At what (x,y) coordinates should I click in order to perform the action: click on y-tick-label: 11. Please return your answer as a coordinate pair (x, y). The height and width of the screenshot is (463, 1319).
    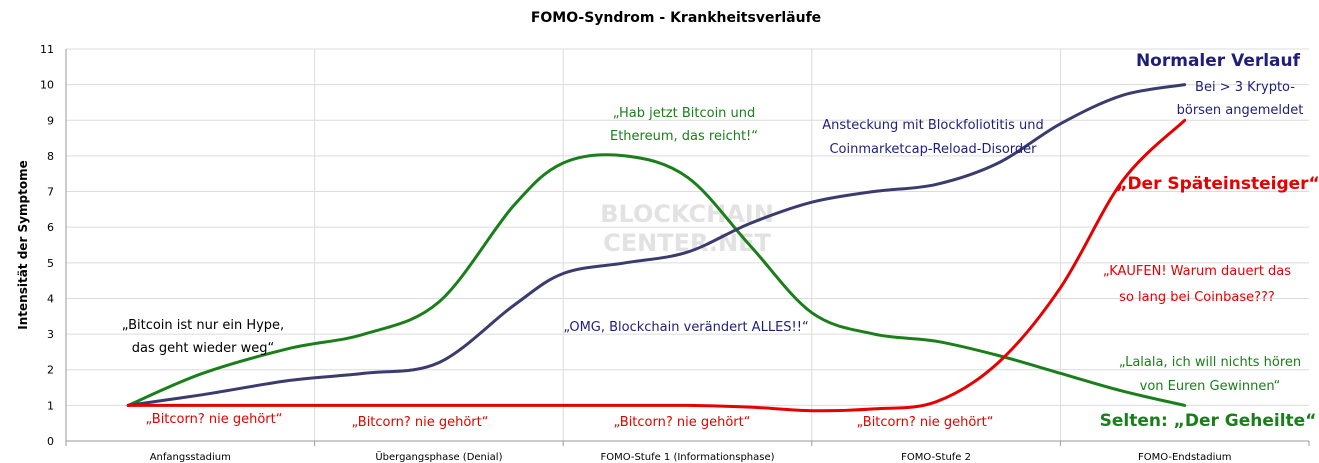
    Looking at the image, I should click on (47, 49).